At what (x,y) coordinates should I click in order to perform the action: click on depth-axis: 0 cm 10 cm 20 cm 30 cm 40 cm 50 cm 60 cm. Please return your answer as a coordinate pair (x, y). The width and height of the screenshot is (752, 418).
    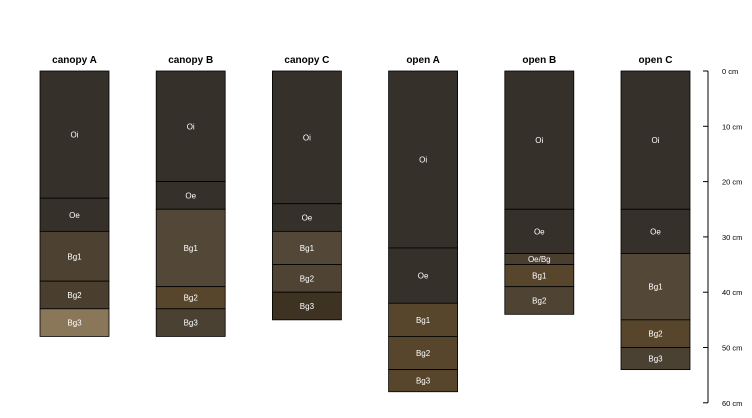
    Looking at the image, I should click on (722, 237).